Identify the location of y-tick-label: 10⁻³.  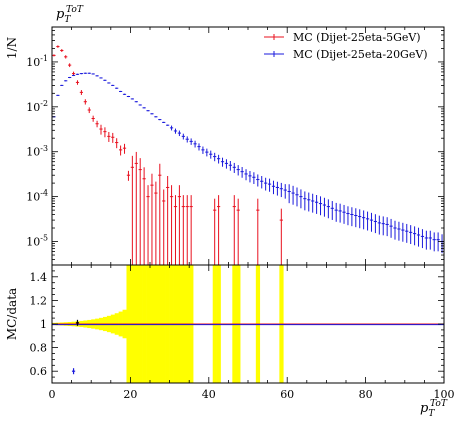
(37, 151).